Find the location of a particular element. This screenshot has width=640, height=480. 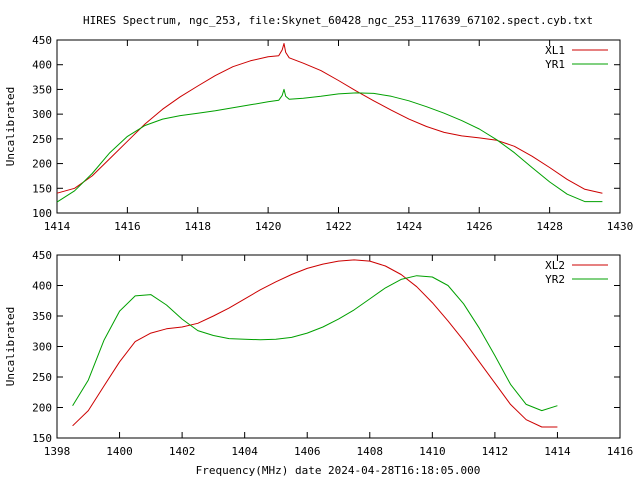

x-tick-label: 1404 is located at coordinates (244, 451).